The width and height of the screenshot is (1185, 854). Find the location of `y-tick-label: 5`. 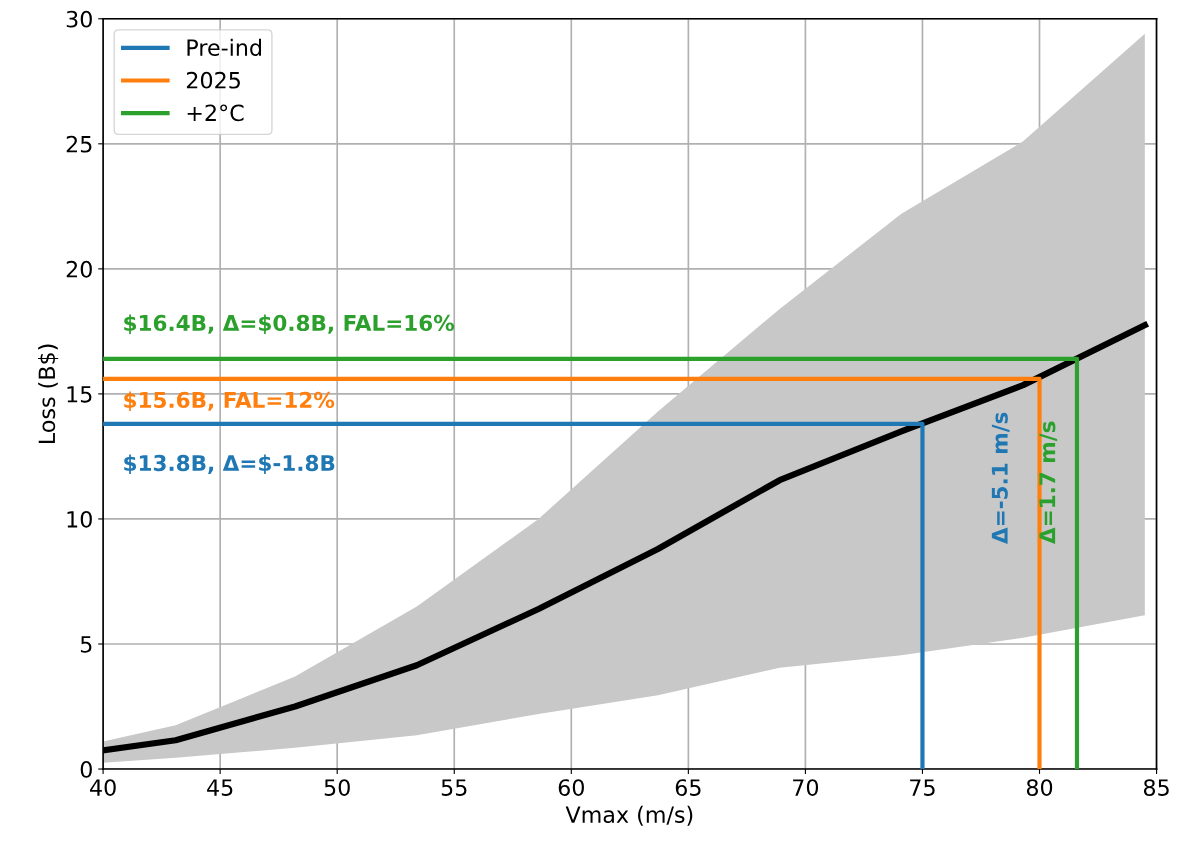

y-tick-label: 5 is located at coordinates (86, 644).